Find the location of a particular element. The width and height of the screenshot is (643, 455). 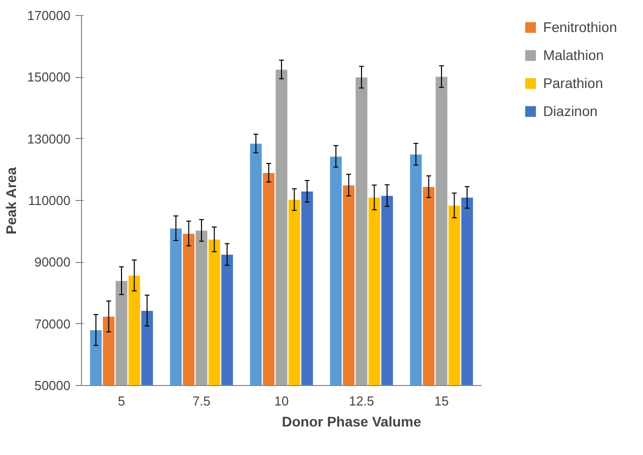

y-axis-title: Peak Area is located at coordinates (11, 200).